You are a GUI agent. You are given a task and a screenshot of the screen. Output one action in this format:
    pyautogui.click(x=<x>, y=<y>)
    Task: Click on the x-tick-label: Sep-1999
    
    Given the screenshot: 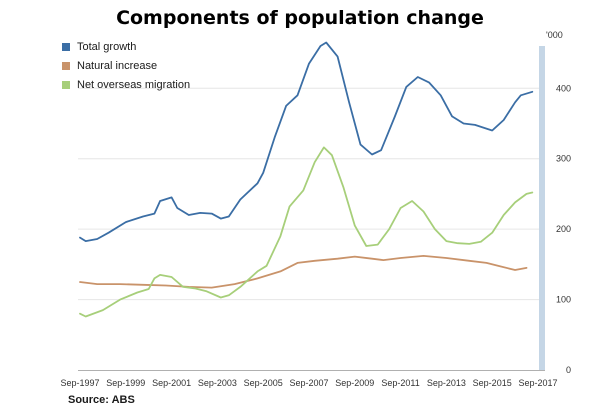 What is the action you would take?
    pyautogui.click(x=125, y=383)
    